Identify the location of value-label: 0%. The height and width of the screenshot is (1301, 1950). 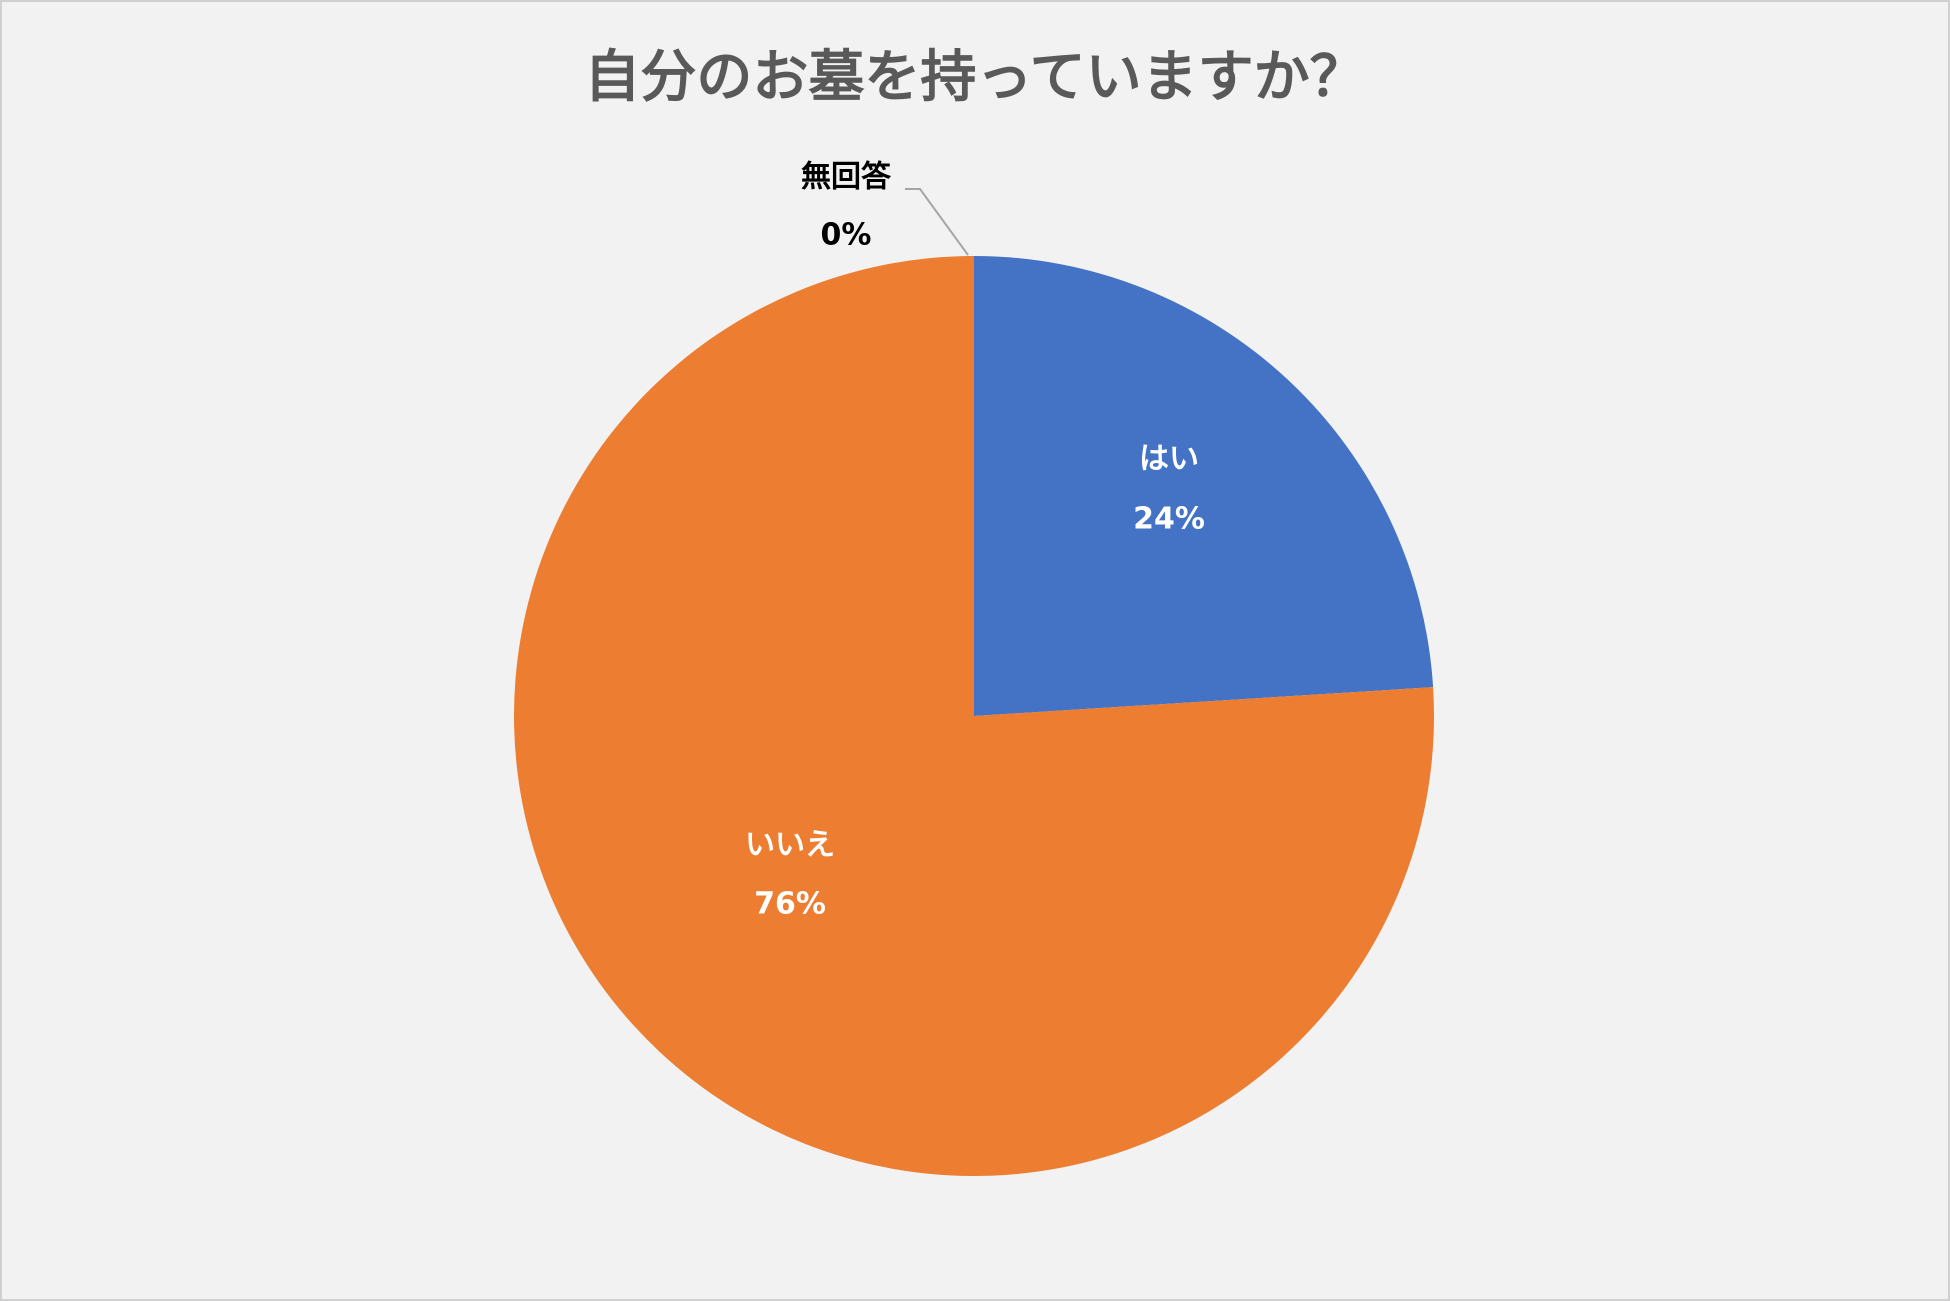
(846, 235).